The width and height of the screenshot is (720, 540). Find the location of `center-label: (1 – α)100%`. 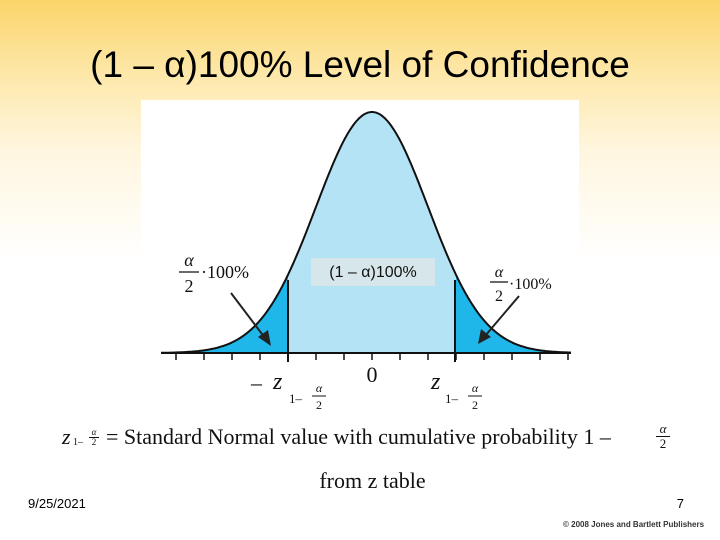

center-label: (1 – α)100% is located at coordinates (373, 272).